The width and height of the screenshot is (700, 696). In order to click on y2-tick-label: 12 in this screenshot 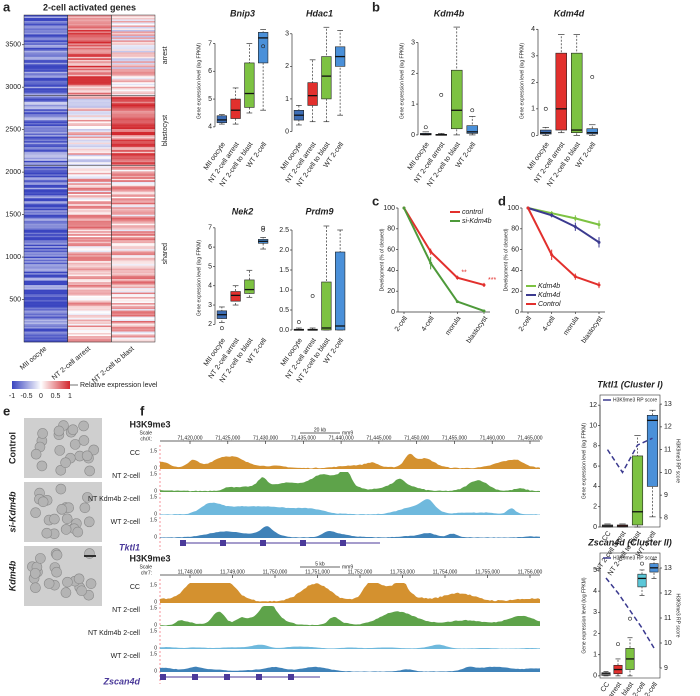, I will do `click(668, 593)`.